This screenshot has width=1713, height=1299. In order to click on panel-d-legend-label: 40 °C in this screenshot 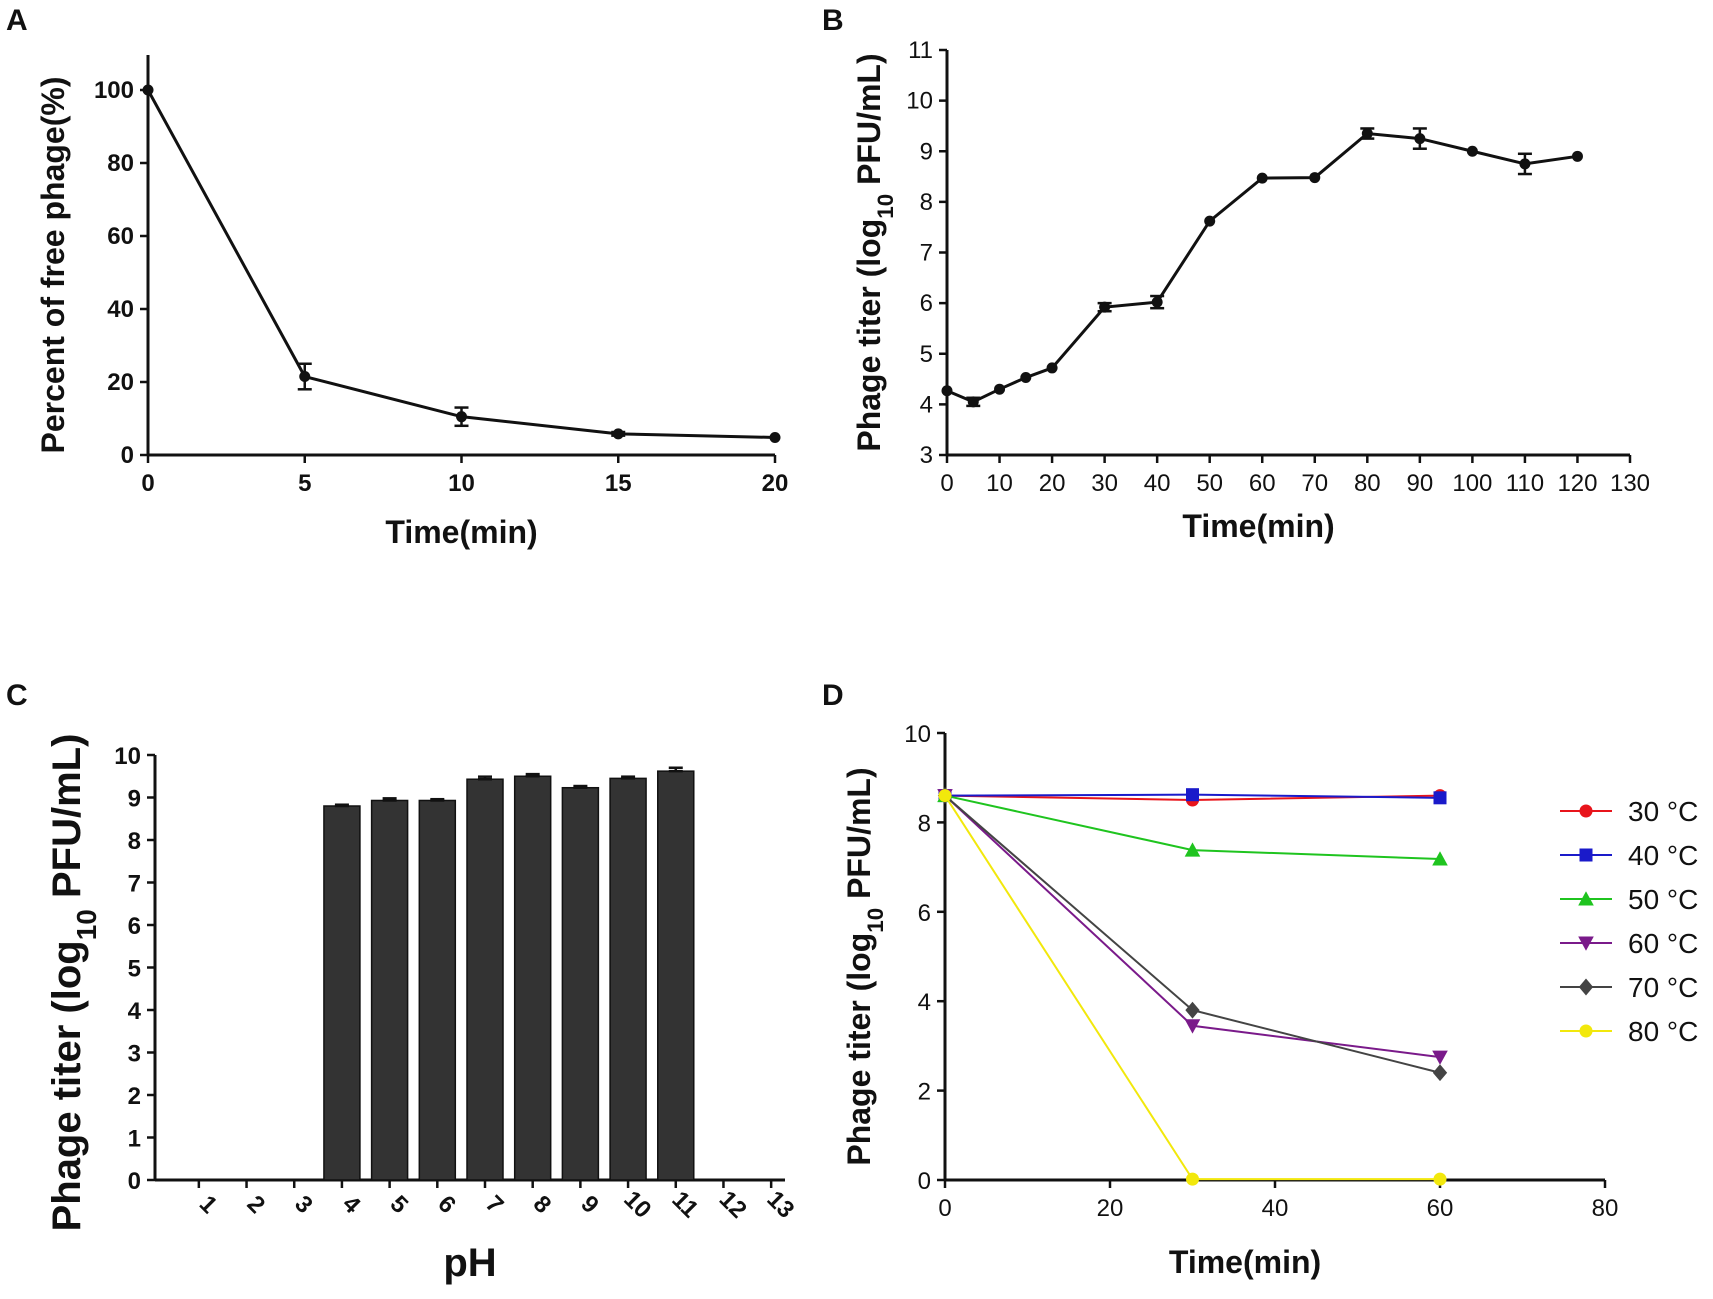, I will do `click(1663, 855)`.